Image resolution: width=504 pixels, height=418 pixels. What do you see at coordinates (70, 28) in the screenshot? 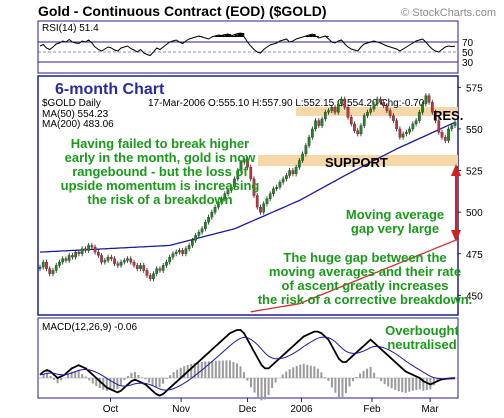
I see `rsi-label: RSI(14) 51.4` at bounding box center [70, 28].